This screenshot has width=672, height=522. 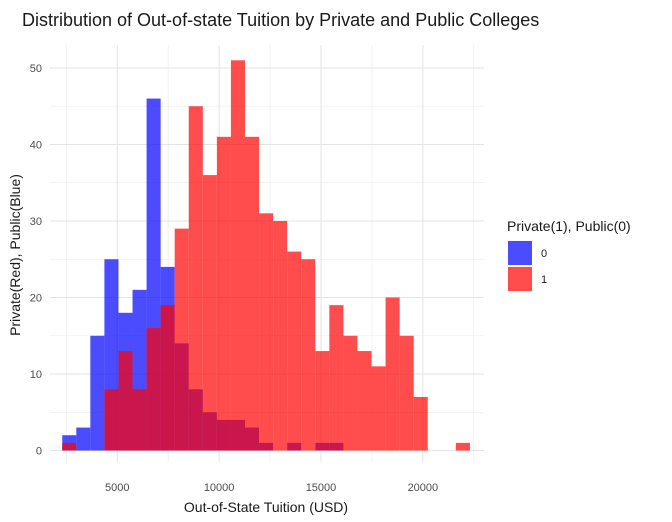 What do you see at coordinates (569, 226) in the screenshot?
I see `legend-title: Private(1), Public(0)` at bounding box center [569, 226].